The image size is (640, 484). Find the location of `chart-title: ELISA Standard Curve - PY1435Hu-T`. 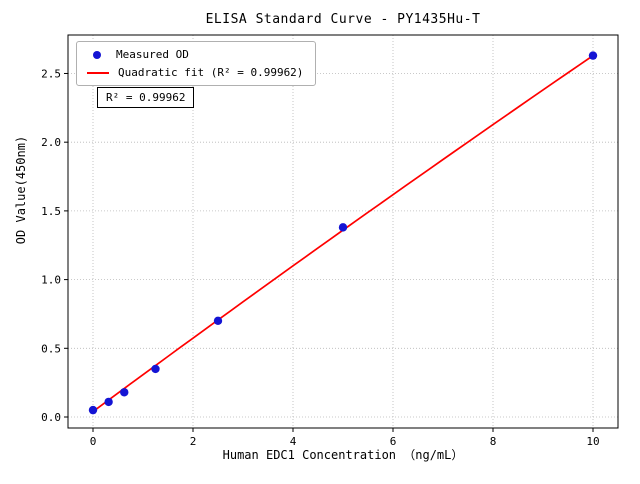

chart-title: ELISA Standard Curve - PY1435Hu-T is located at coordinates (343, 19).